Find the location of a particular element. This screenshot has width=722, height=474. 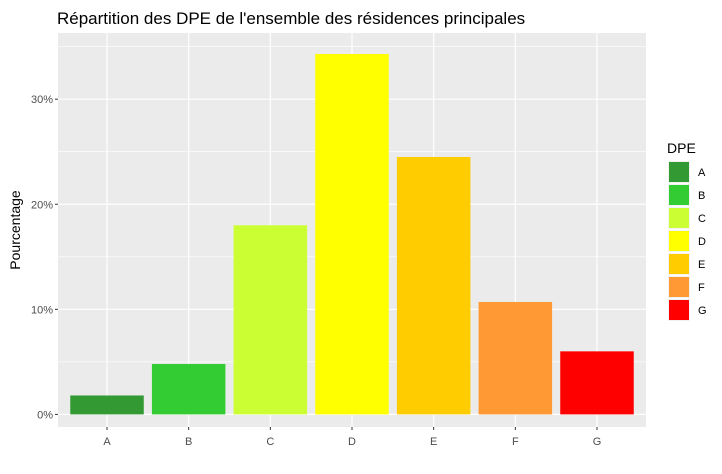

legend-title: DPE is located at coordinates (681, 148).